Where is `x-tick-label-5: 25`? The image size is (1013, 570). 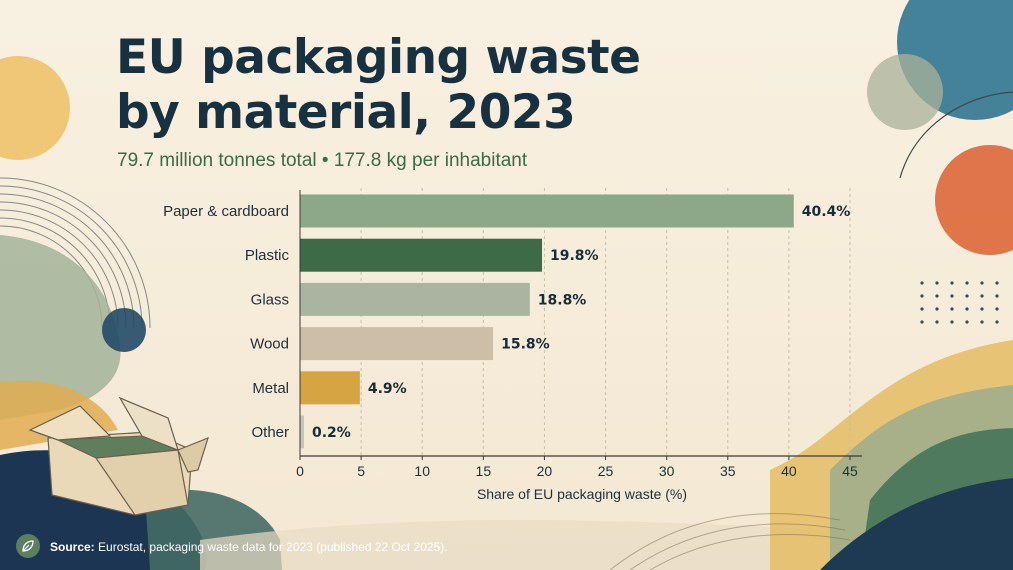
x-tick-label-5: 25 is located at coordinates (606, 471).